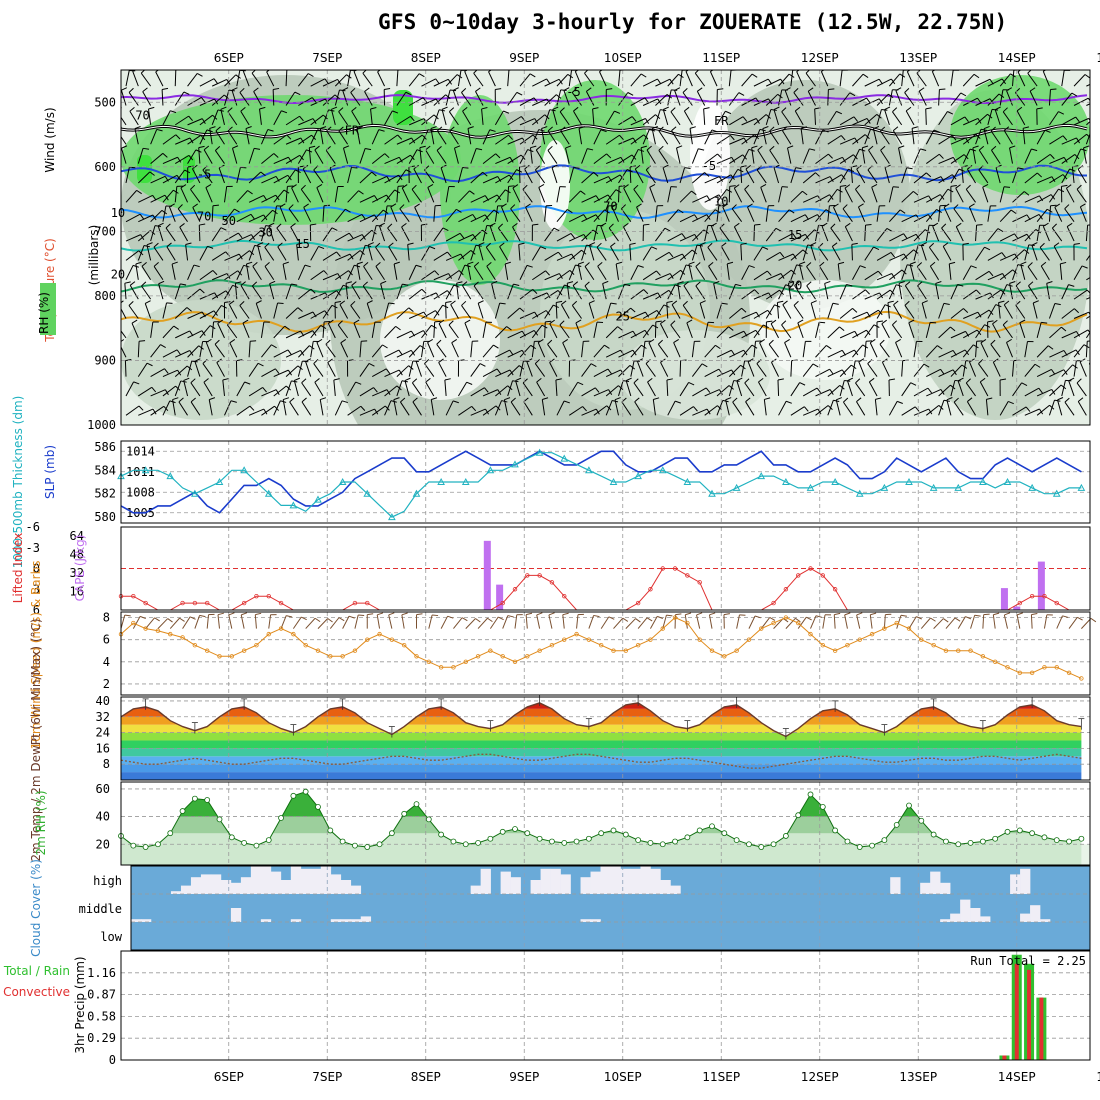 The width and height of the screenshot is (1100, 1100). I want to click on y-tick-label-left: -3, so click(33, 548).